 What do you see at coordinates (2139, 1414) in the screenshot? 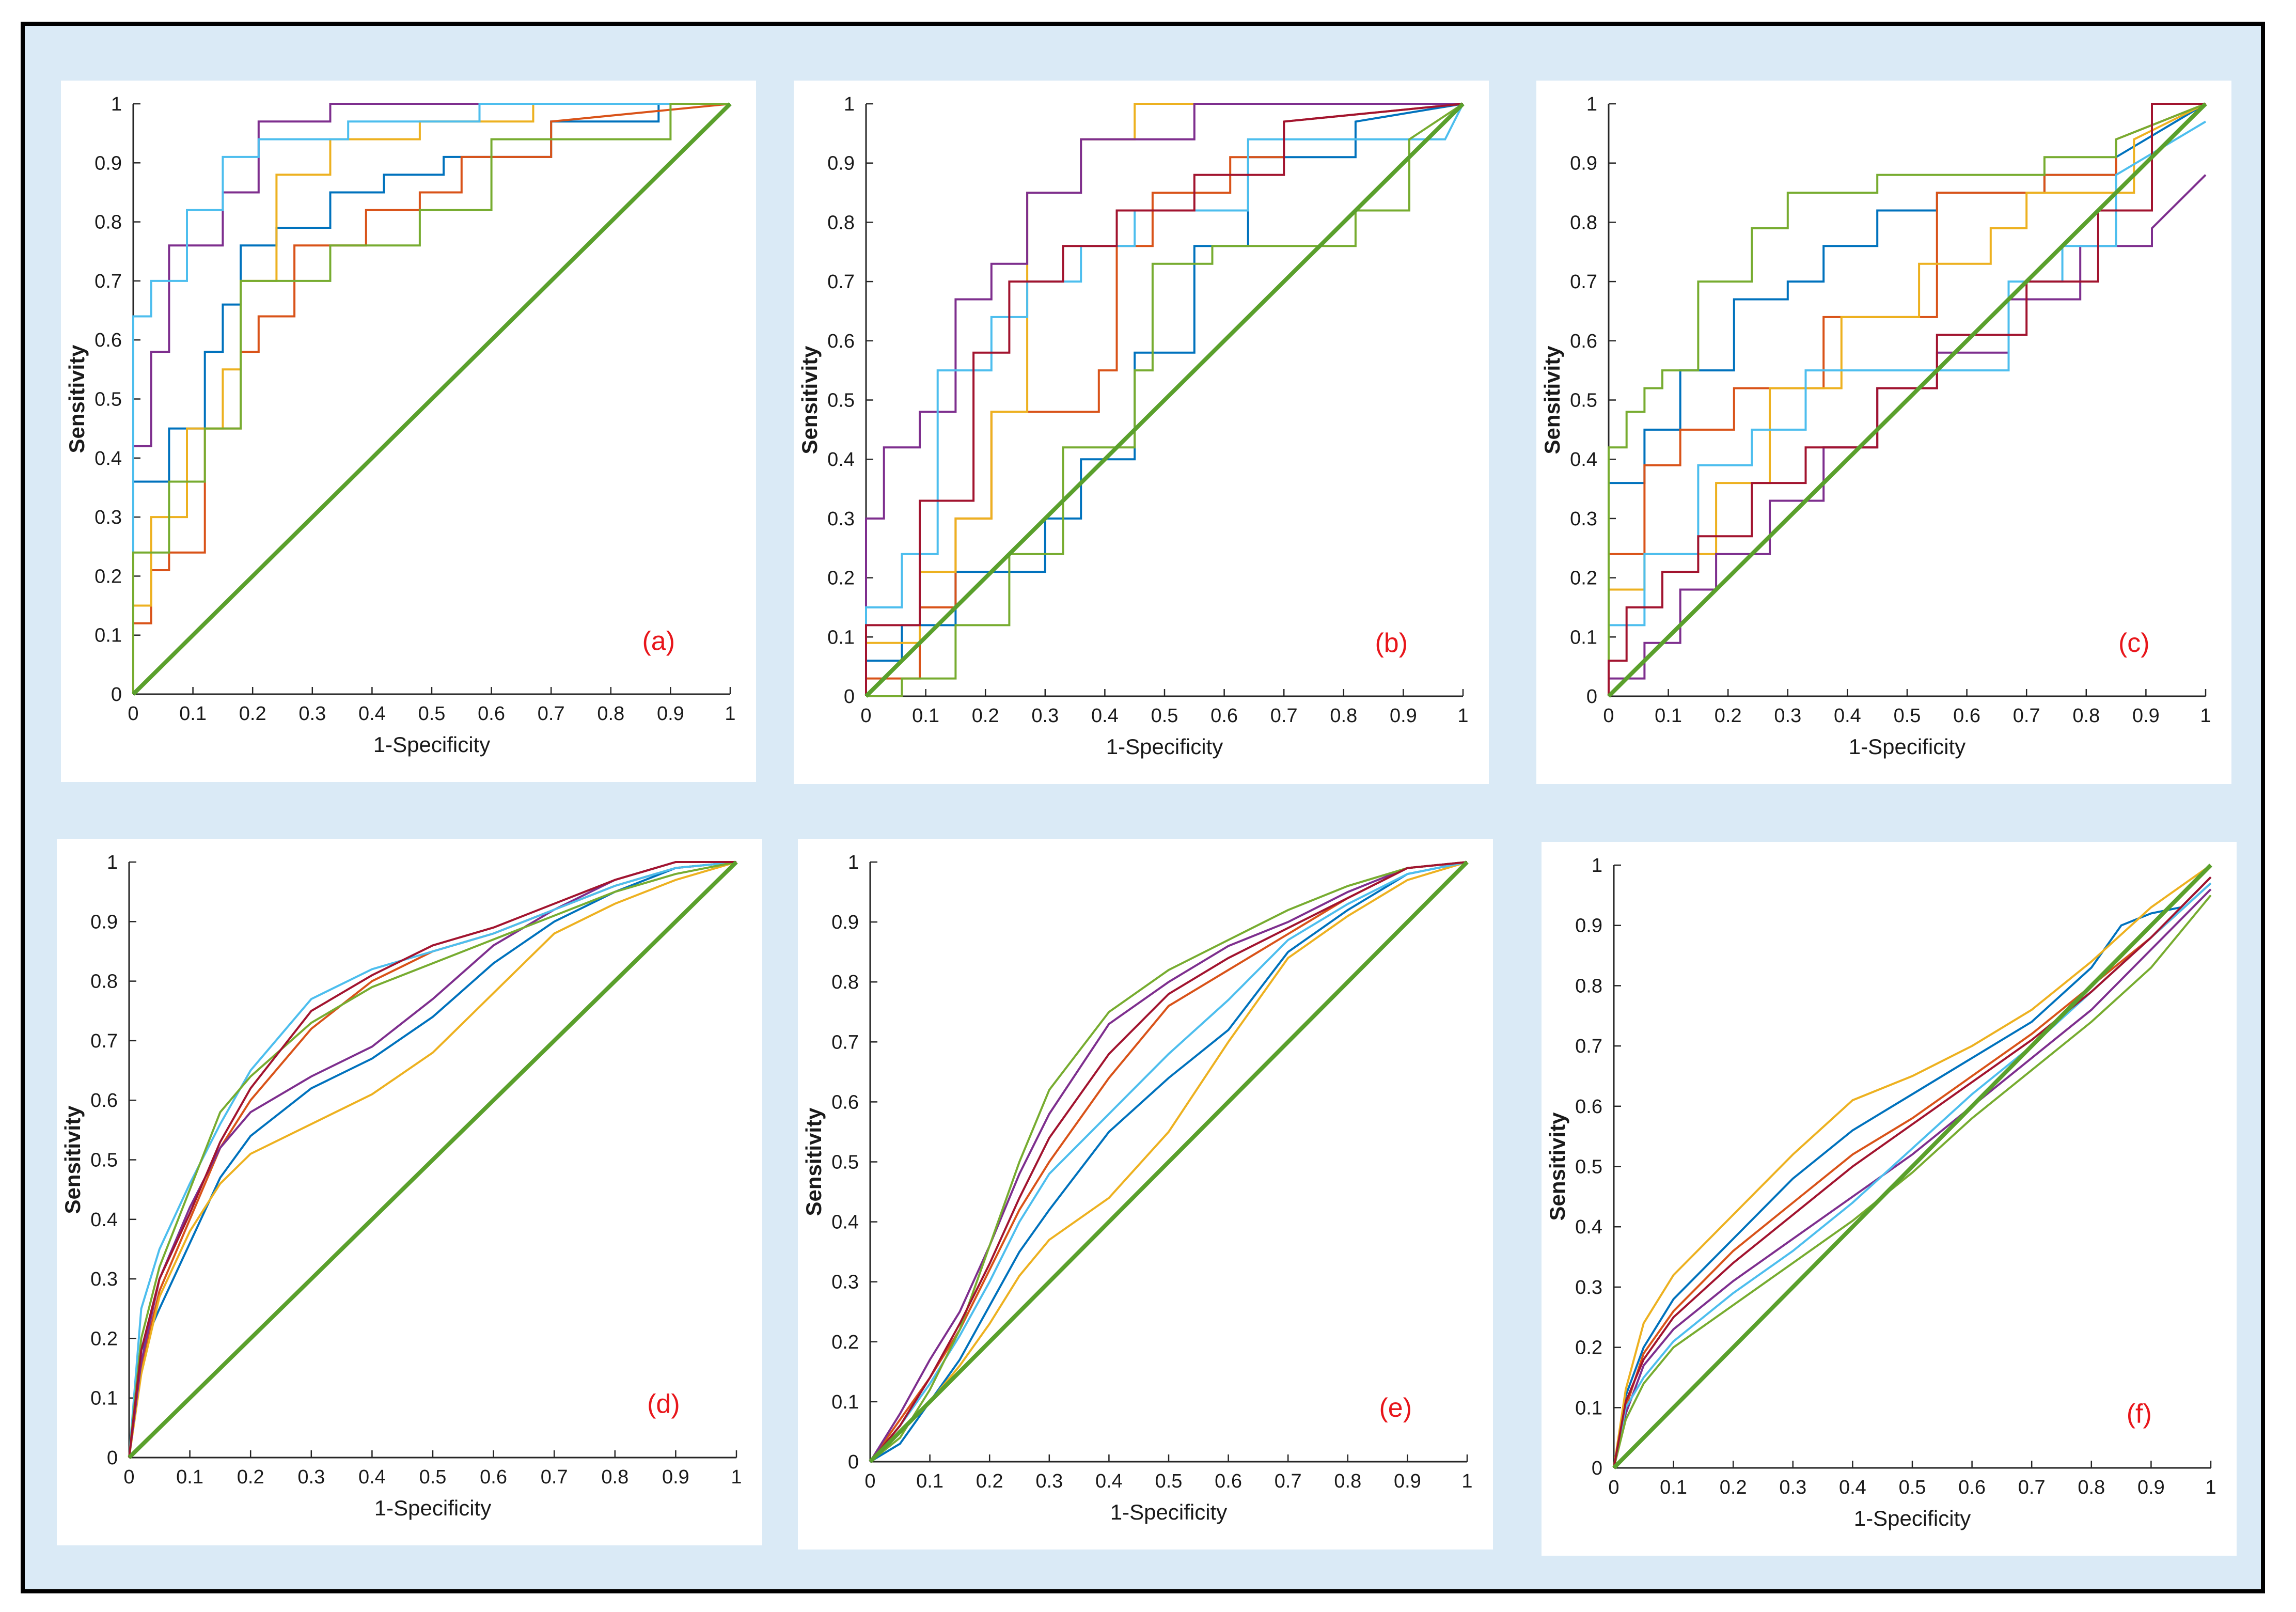
I see `panel-tag: (f)` at bounding box center [2139, 1414].